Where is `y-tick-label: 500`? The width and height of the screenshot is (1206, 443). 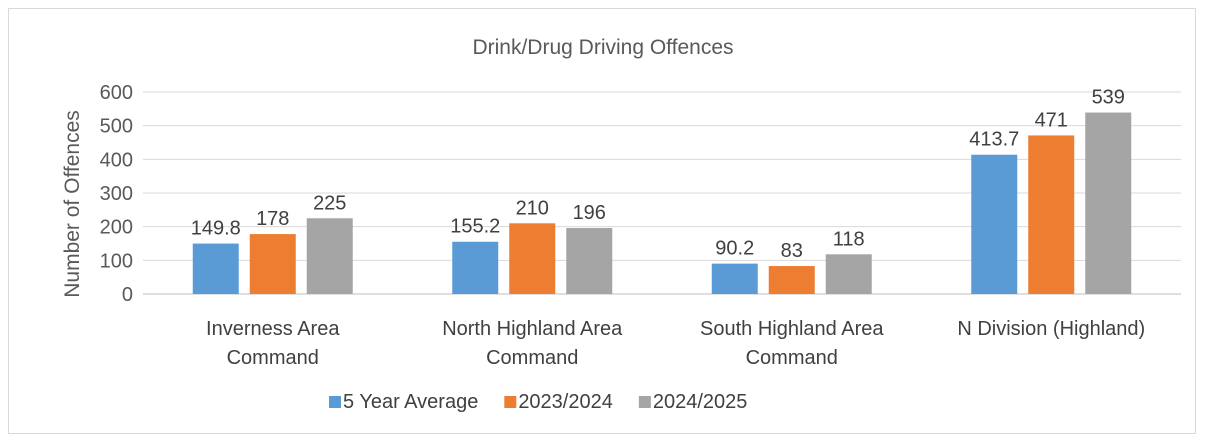
y-tick-label: 500 is located at coordinates (116, 127).